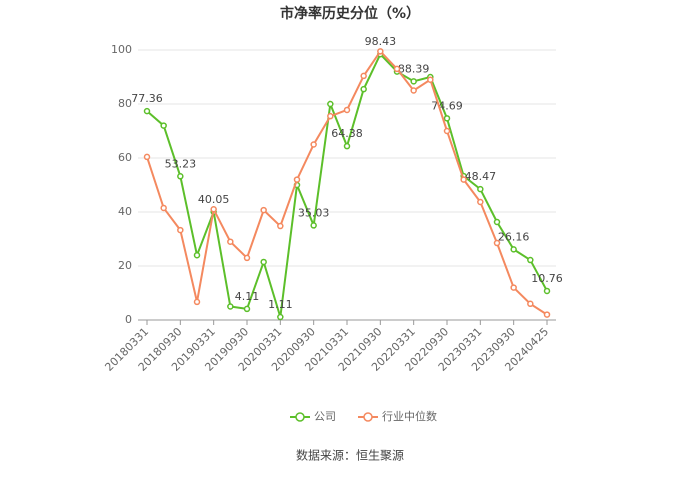  Describe the element at coordinates (125, 103) in the screenshot. I see `y-tick-label: 80` at that location.